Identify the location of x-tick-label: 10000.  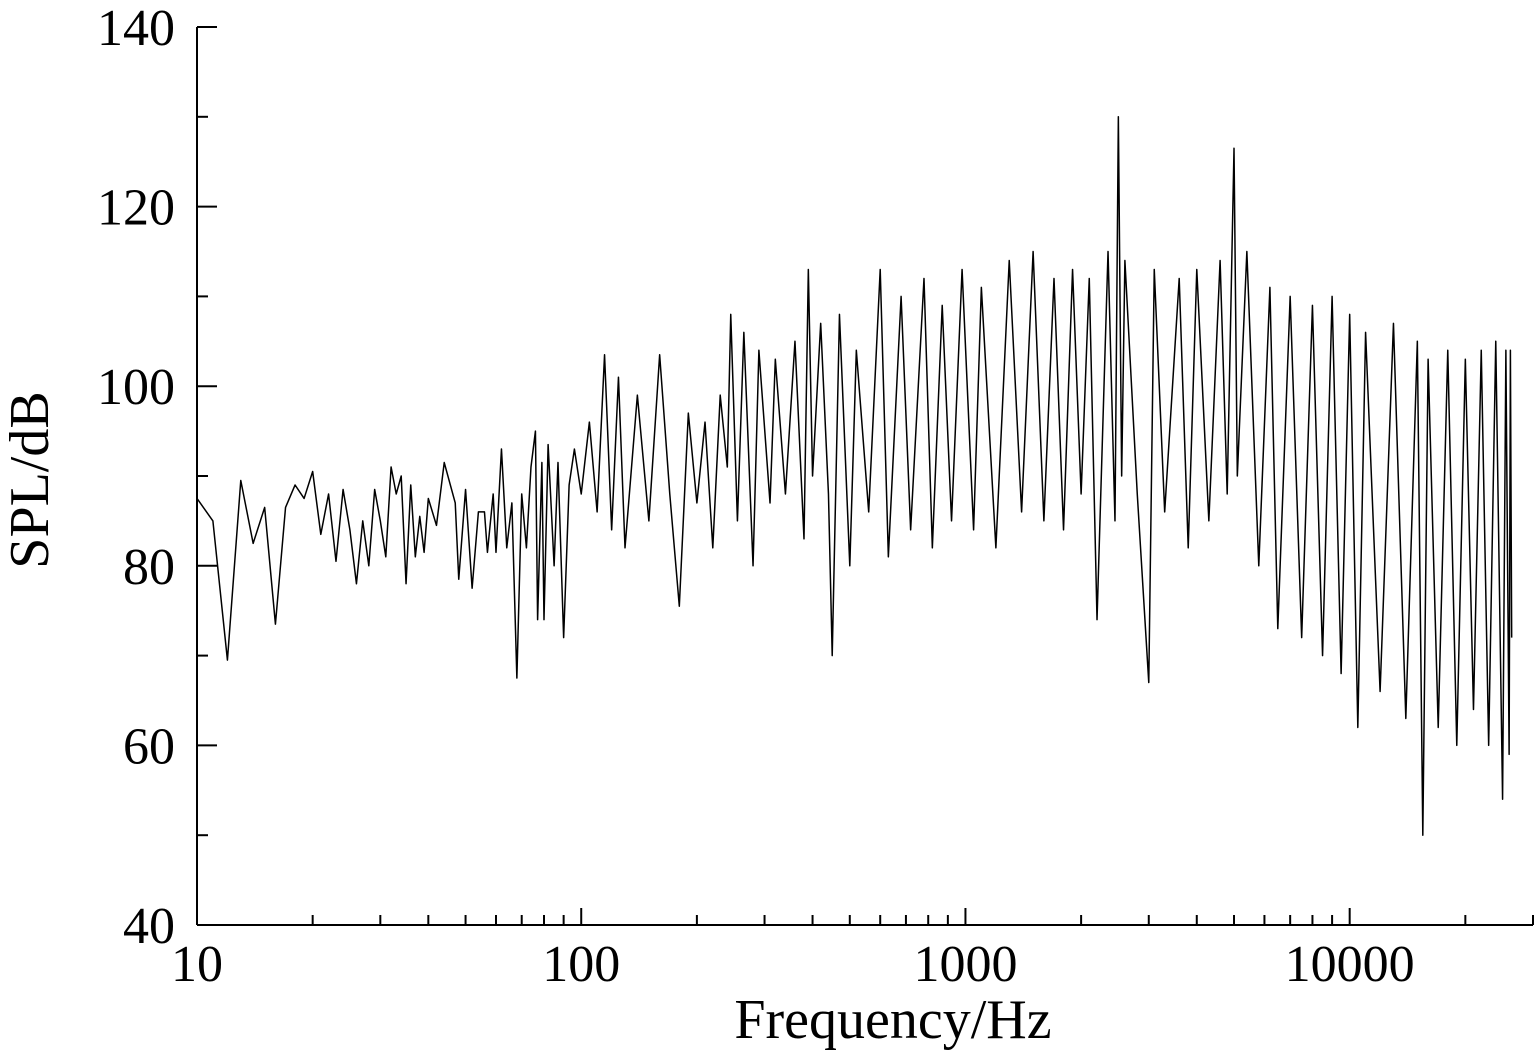
(1350, 964).